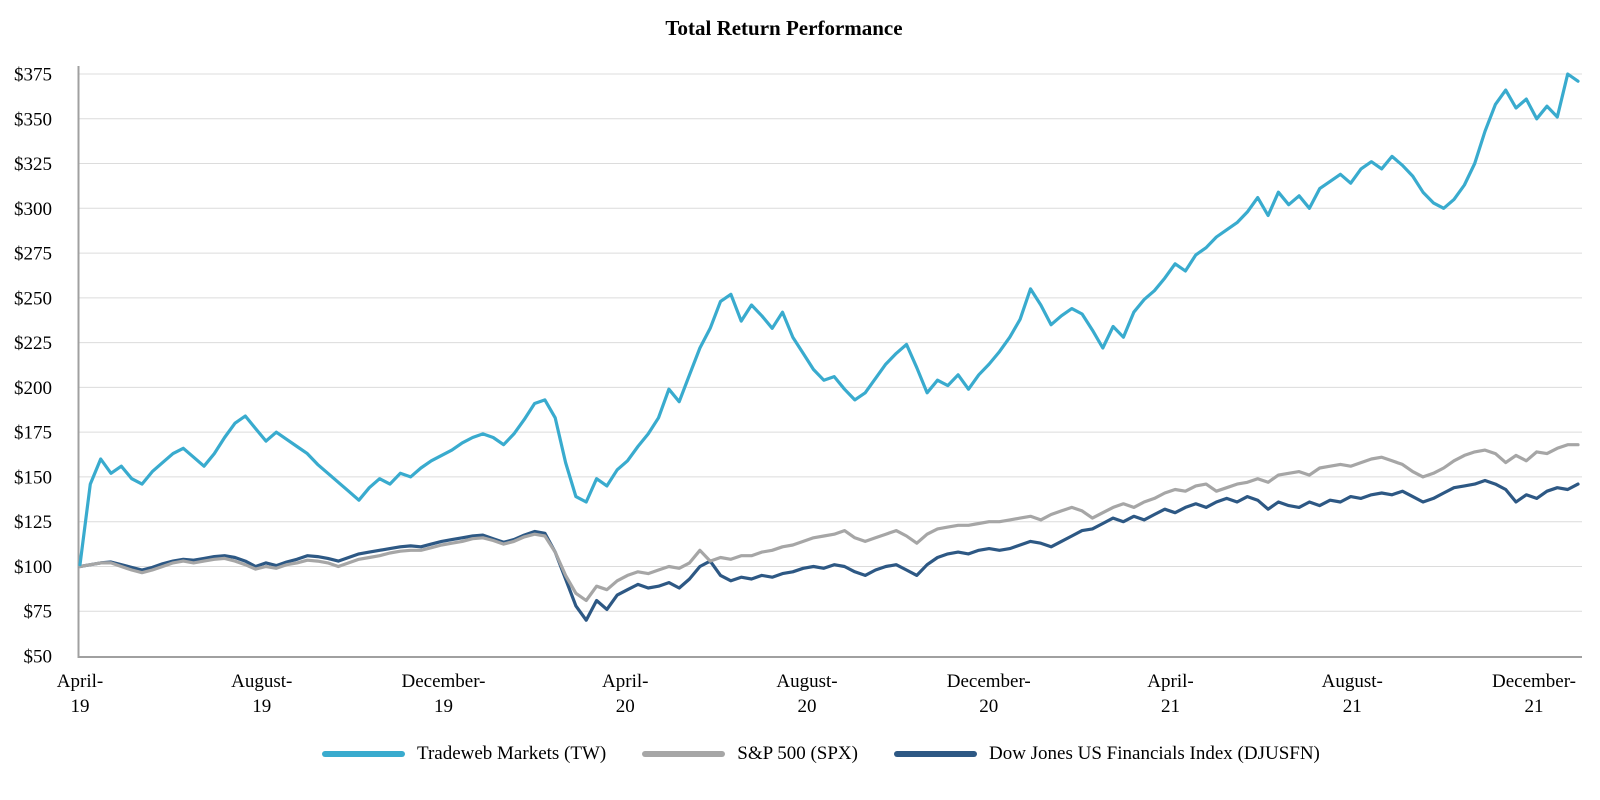 The height and width of the screenshot is (800, 1600). Describe the element at coordinates (33, 567) in the screenshot. I see `y-tick-label: $100` at that location.